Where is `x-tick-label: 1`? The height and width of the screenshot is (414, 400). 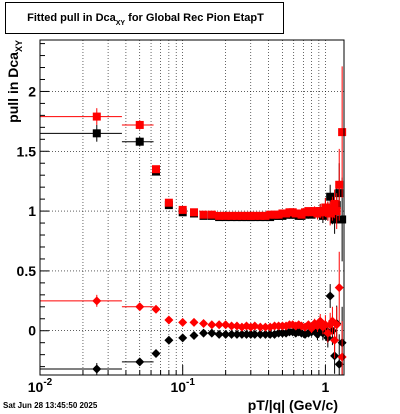
x-tick-label: 1 is located at coordinates (326, 387).